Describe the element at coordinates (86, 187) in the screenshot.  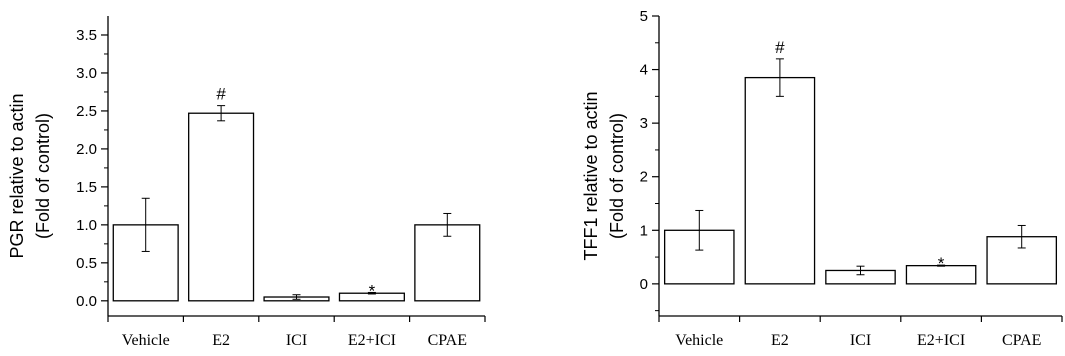
I see `pgr-y-tick-label: 1.5` at that location.